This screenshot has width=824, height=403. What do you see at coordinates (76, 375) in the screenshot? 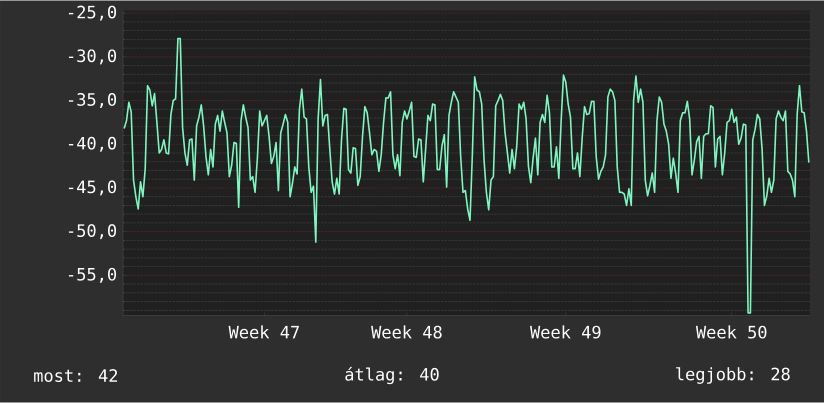
I see `text: most: 42` at bounding box center [76, 375].